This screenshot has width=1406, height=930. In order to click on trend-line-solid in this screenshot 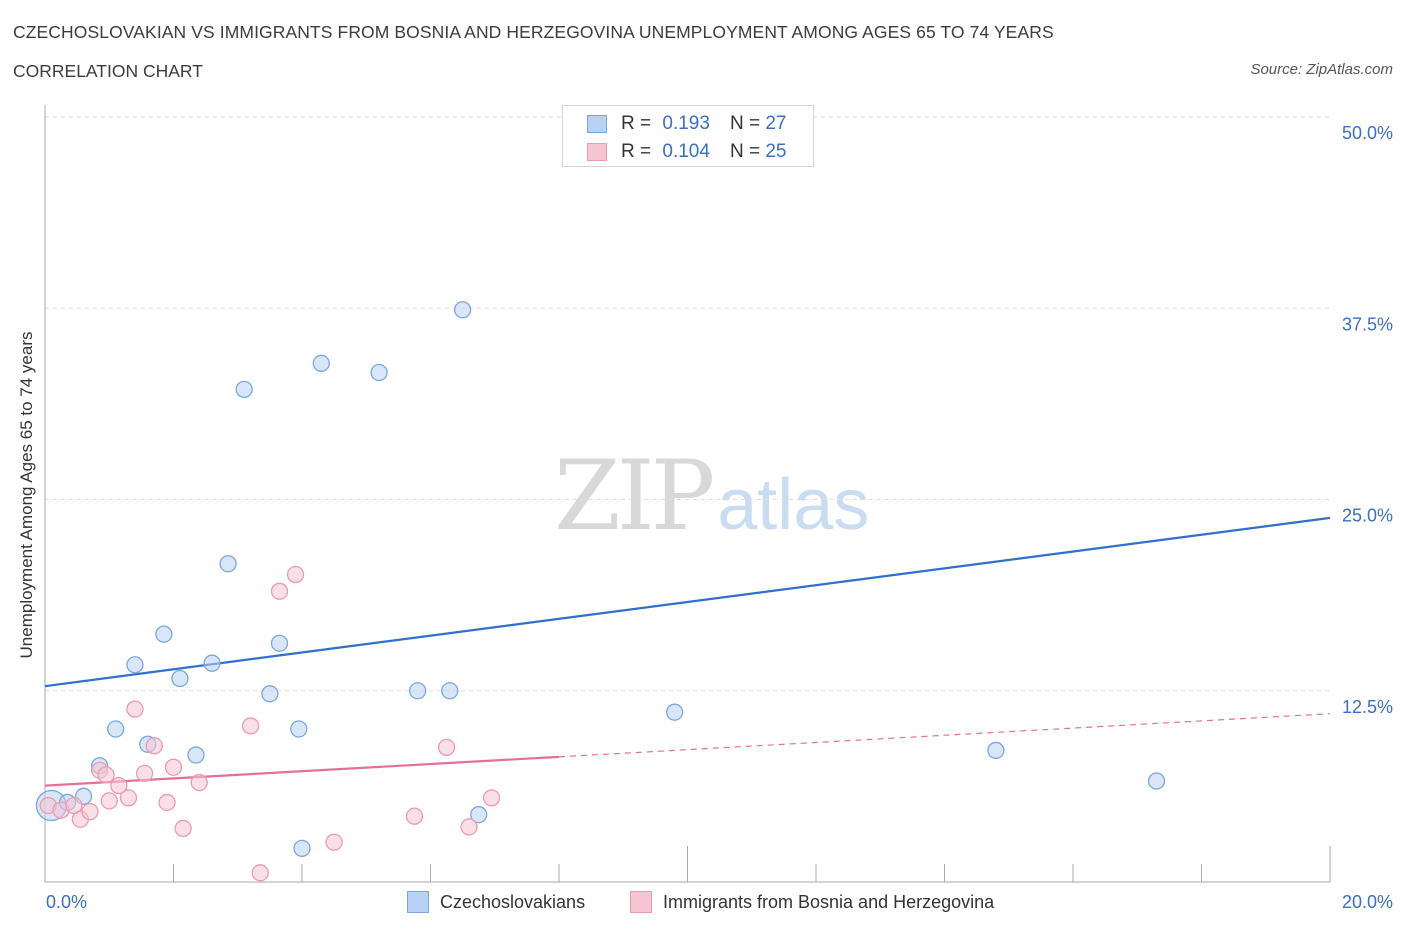, I will do `click(302, 771)`.